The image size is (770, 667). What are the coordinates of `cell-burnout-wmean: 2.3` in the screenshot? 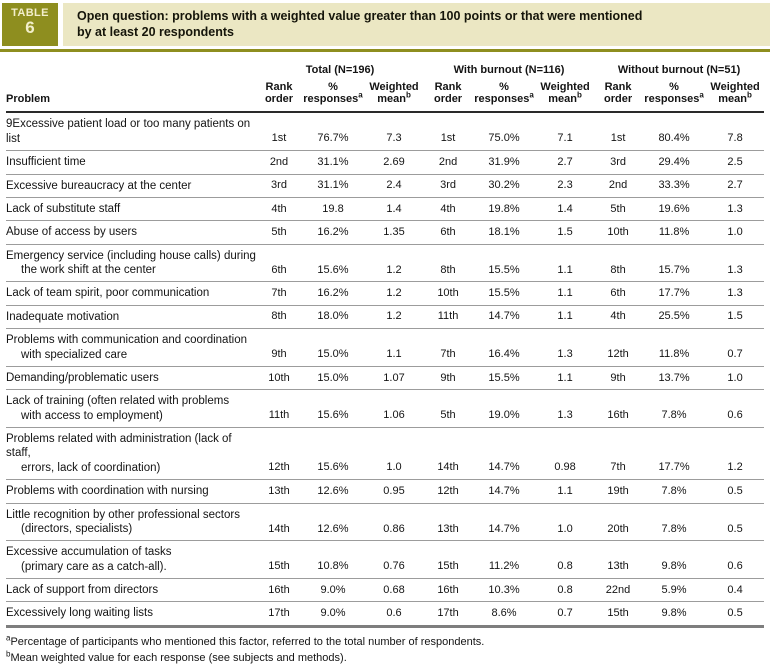 It's located at (565, 186).